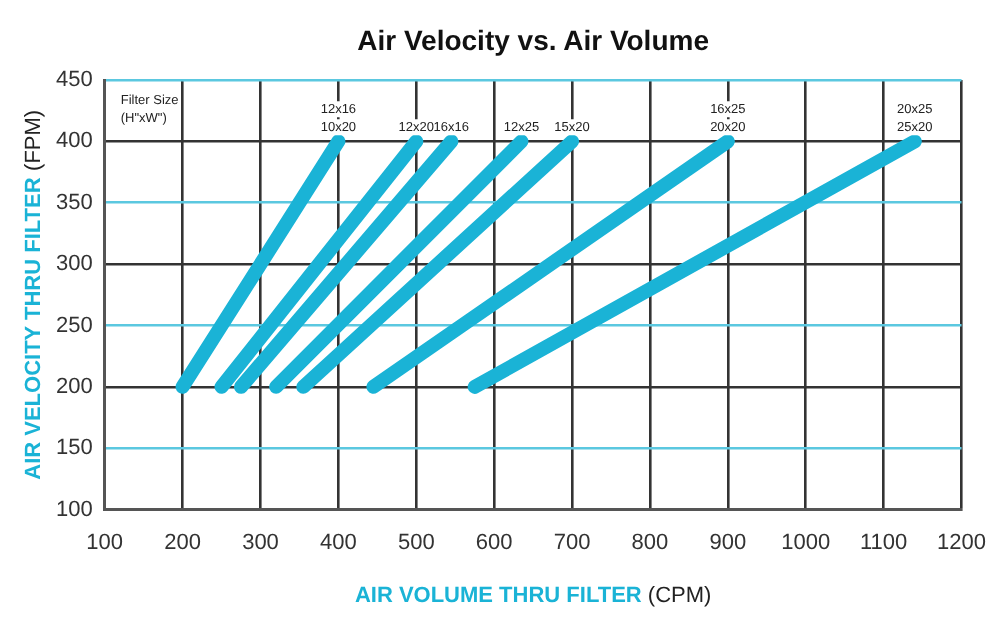 The width and height of the screenshot is (1006, 644). What do you see at coordinates (105, 542) in the screenshot?
I see `x-tick-label: 100` at bounding box center [105, 542].